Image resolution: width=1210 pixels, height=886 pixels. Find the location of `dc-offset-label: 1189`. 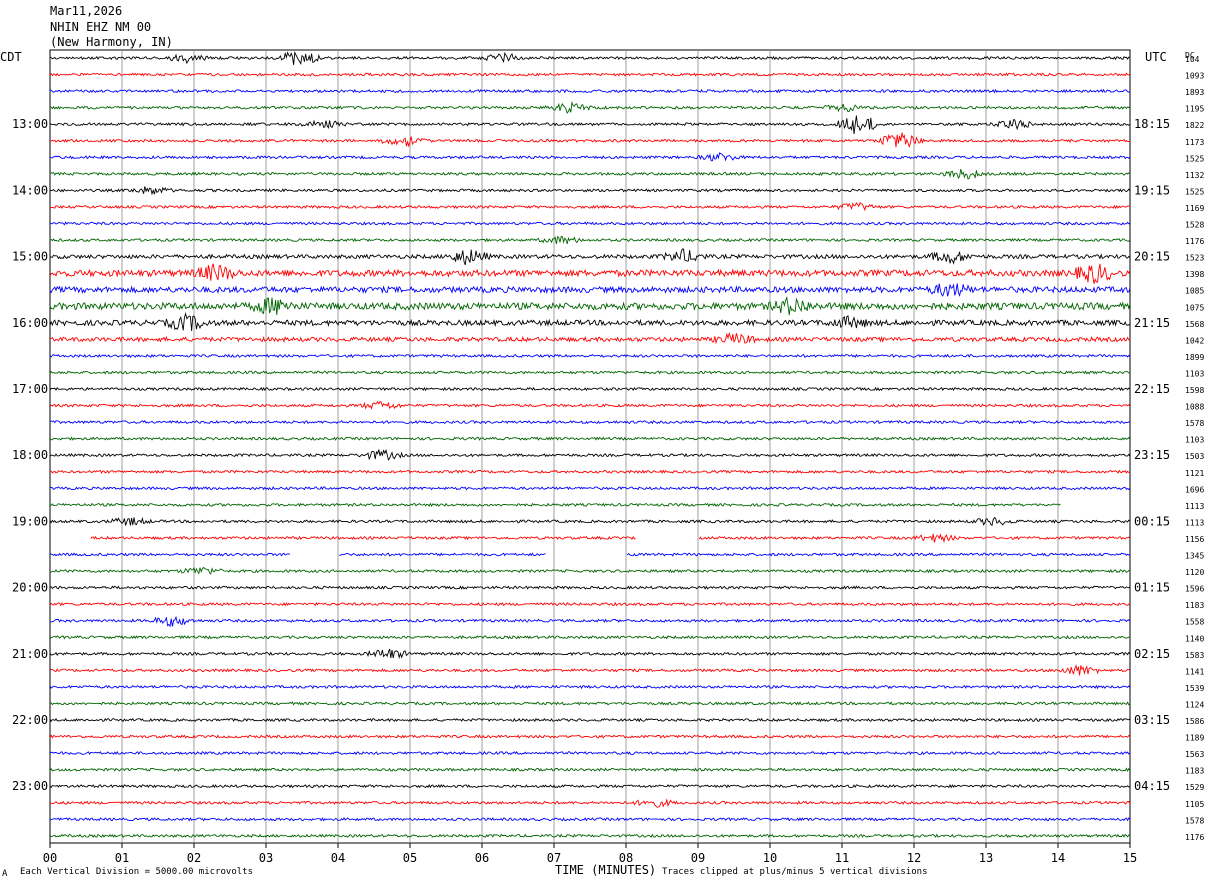

dc-offset-label: 1189 is located at coordinates (1194, 738).